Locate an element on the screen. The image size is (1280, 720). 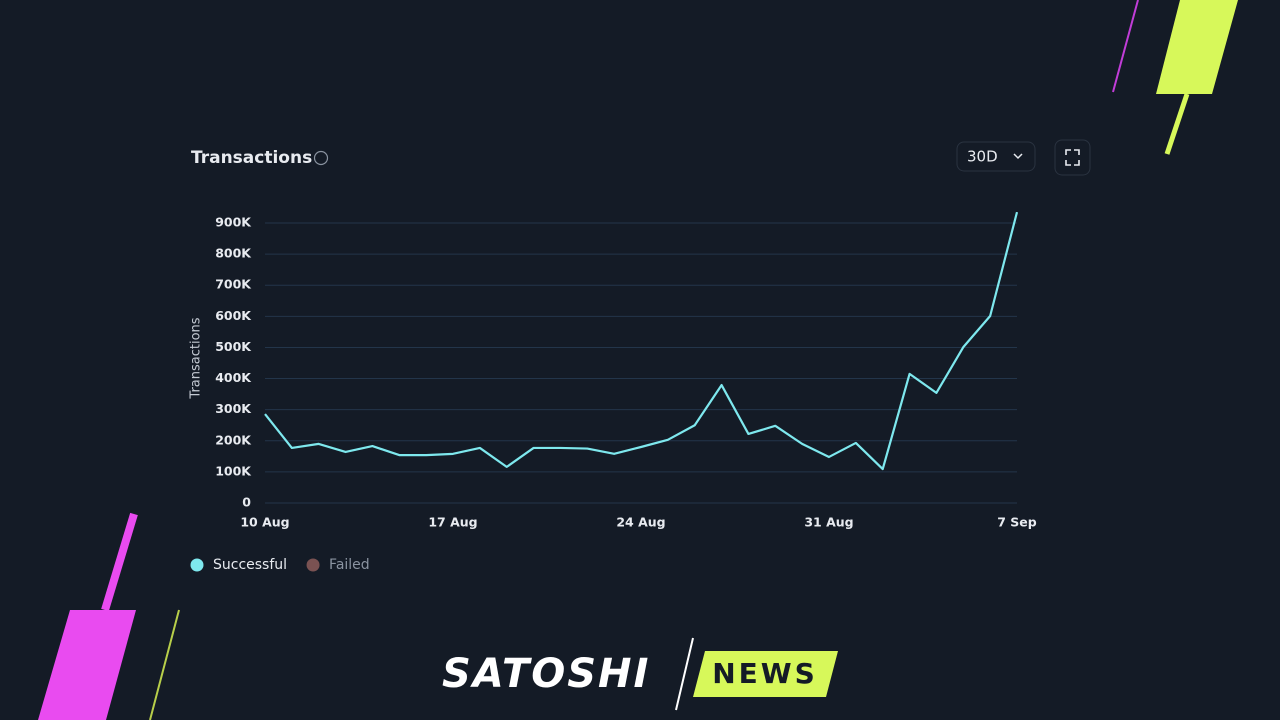
fullscreen-button is located at coordinates (1072, 157).